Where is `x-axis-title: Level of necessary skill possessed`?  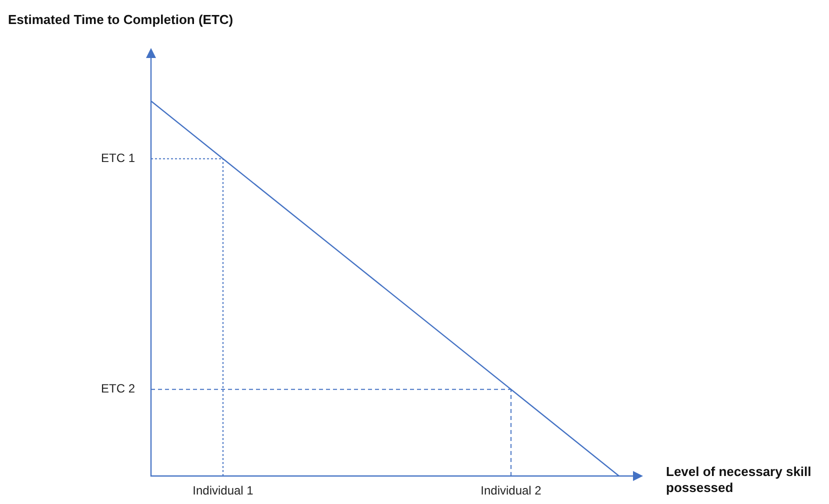 x-axis-title: Level of necessary skill possessed is located at coordinates (739, 480).